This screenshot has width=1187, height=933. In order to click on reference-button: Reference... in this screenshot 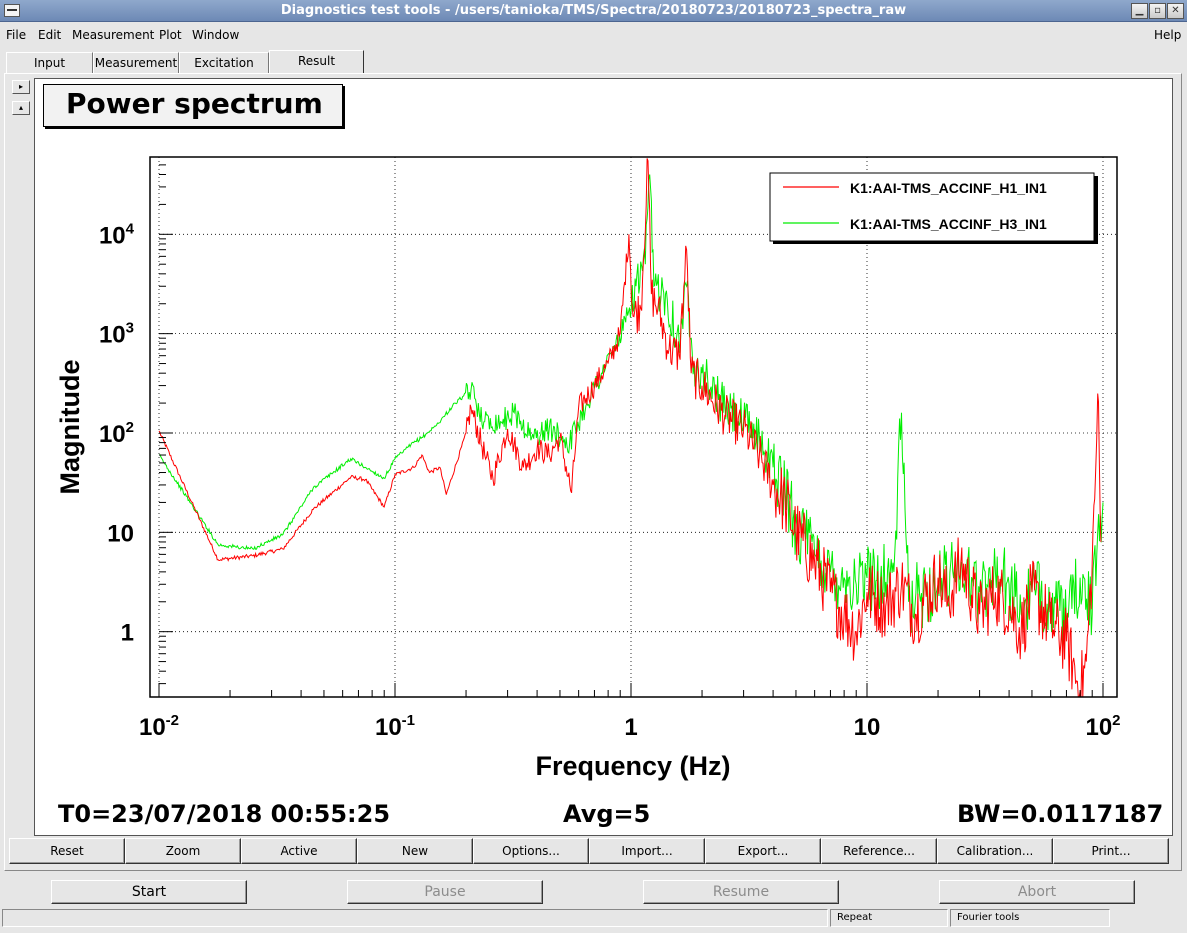, I will do `click(879, 851)`.